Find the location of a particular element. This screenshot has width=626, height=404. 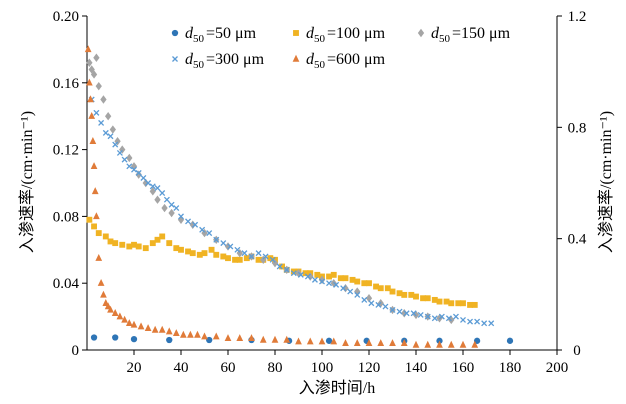

legend-text: =300 μm is located at coordinates (235, 59).